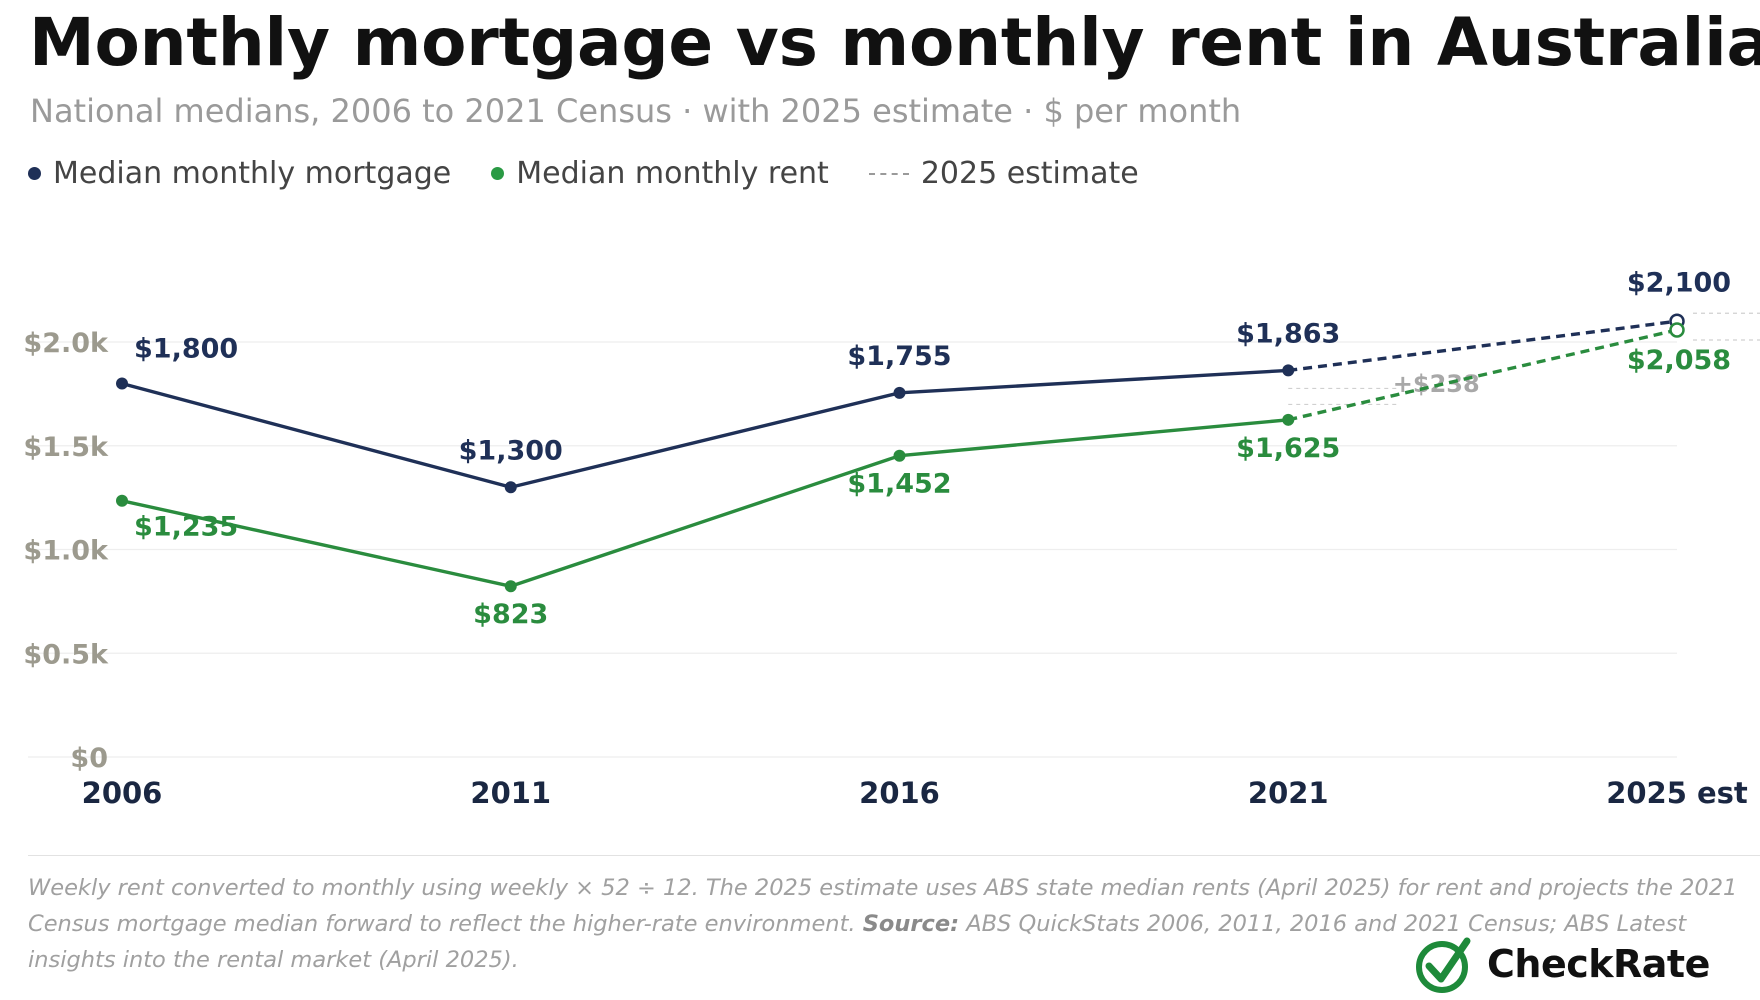 The height and width of the screenshot is (1000, 1760). What do you see at coordinates (186, 349) in the screenshot?
I see `mortgage-data-label: $1,800` at bounding box center [186, 349].